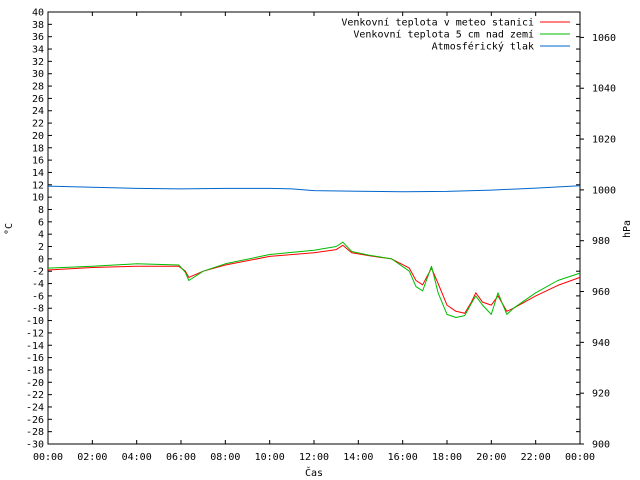  What do you see at coordinates (604, 89) in the screenshot?
I see `right-tick-label: 1040` at bounding box center [604, 89].